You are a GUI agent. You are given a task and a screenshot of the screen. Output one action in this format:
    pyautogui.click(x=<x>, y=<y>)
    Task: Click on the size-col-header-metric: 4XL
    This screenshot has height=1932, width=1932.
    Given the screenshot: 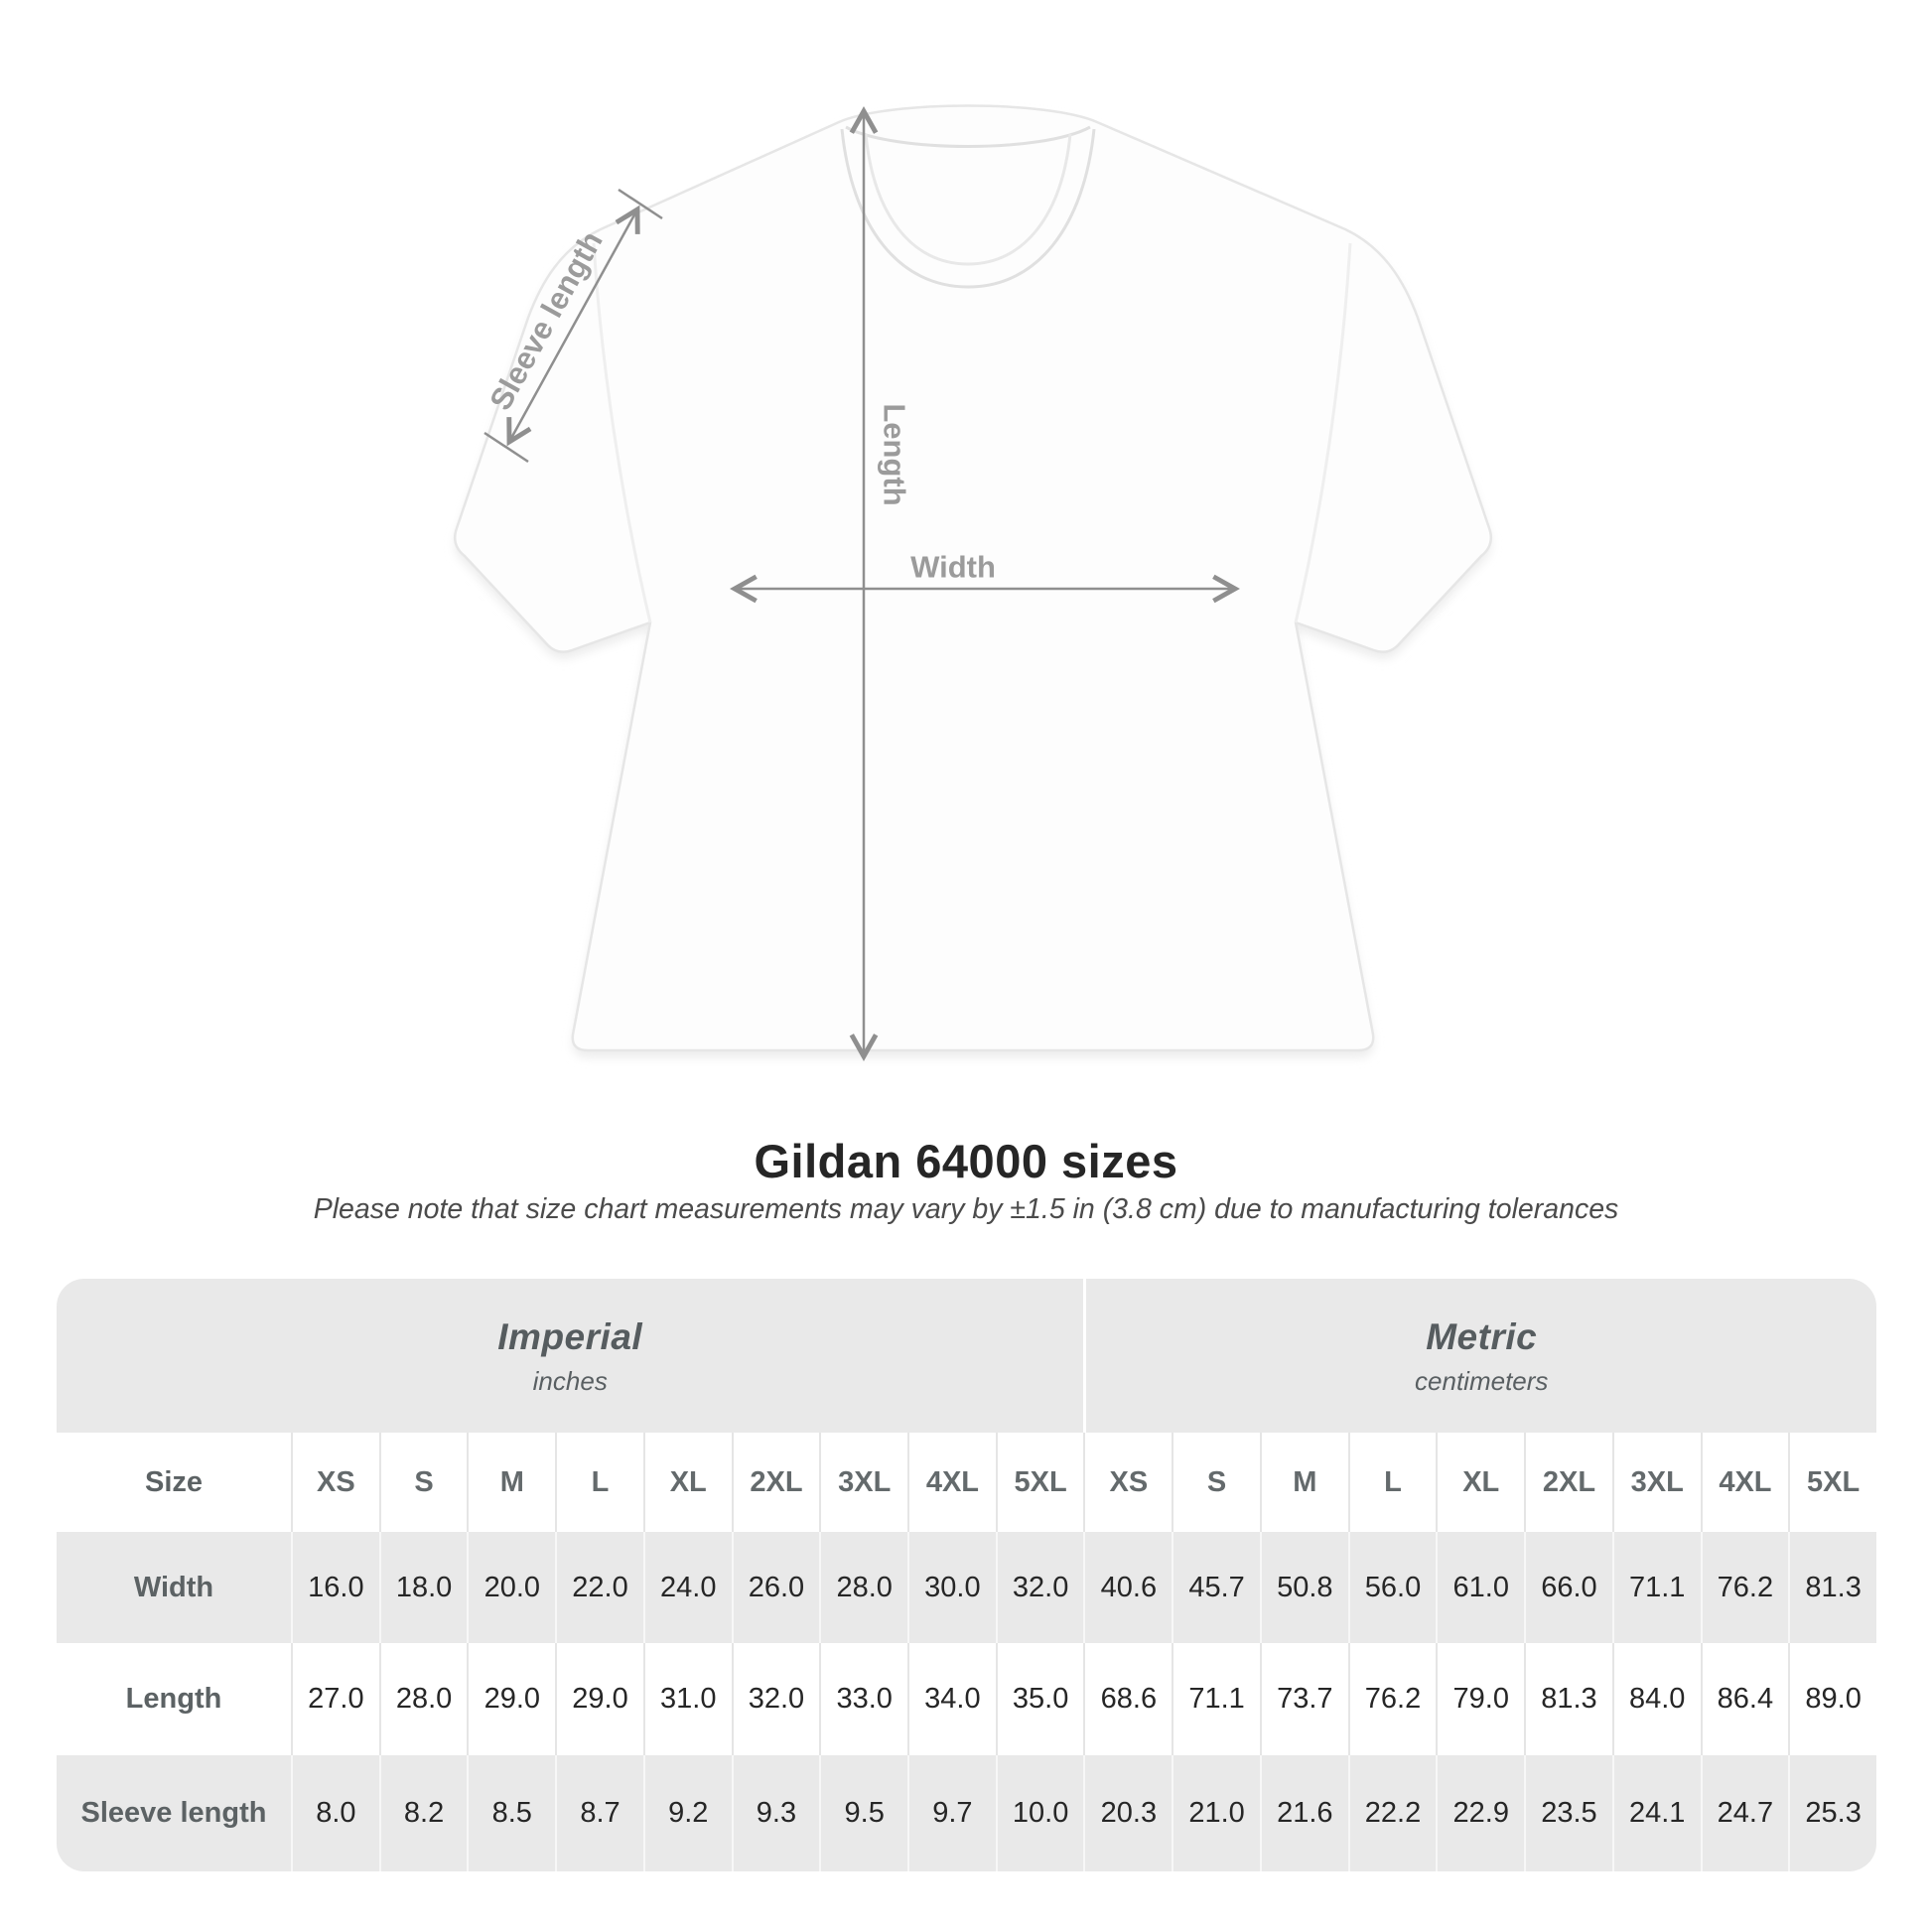 What is the action you would take?
    pyautogui.click(x=1745, y=1483)
    